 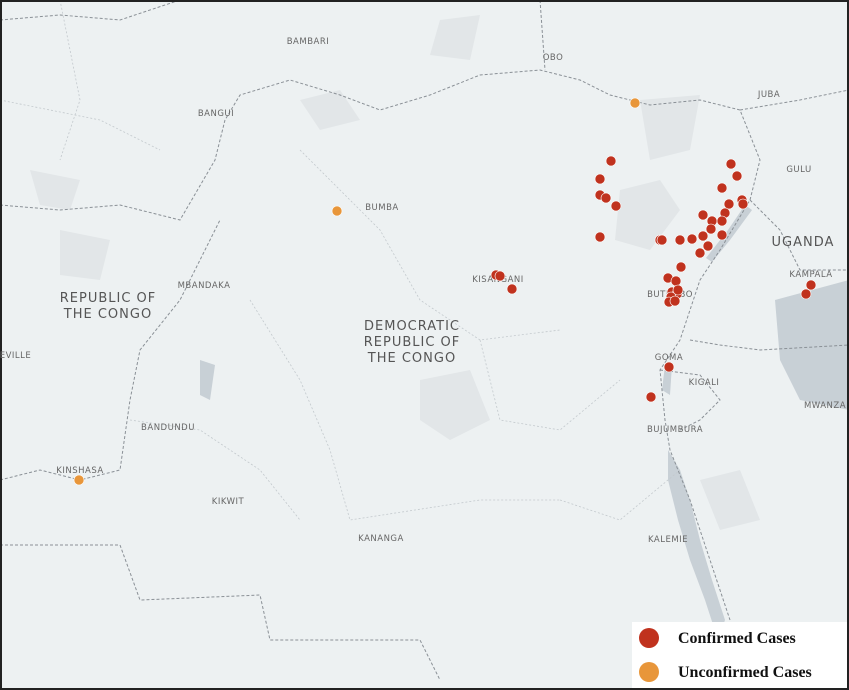 What do you see at coordinates (553, 58) in the screenshot?
I see `city-label: OBO` at bounding box center [553, 58].